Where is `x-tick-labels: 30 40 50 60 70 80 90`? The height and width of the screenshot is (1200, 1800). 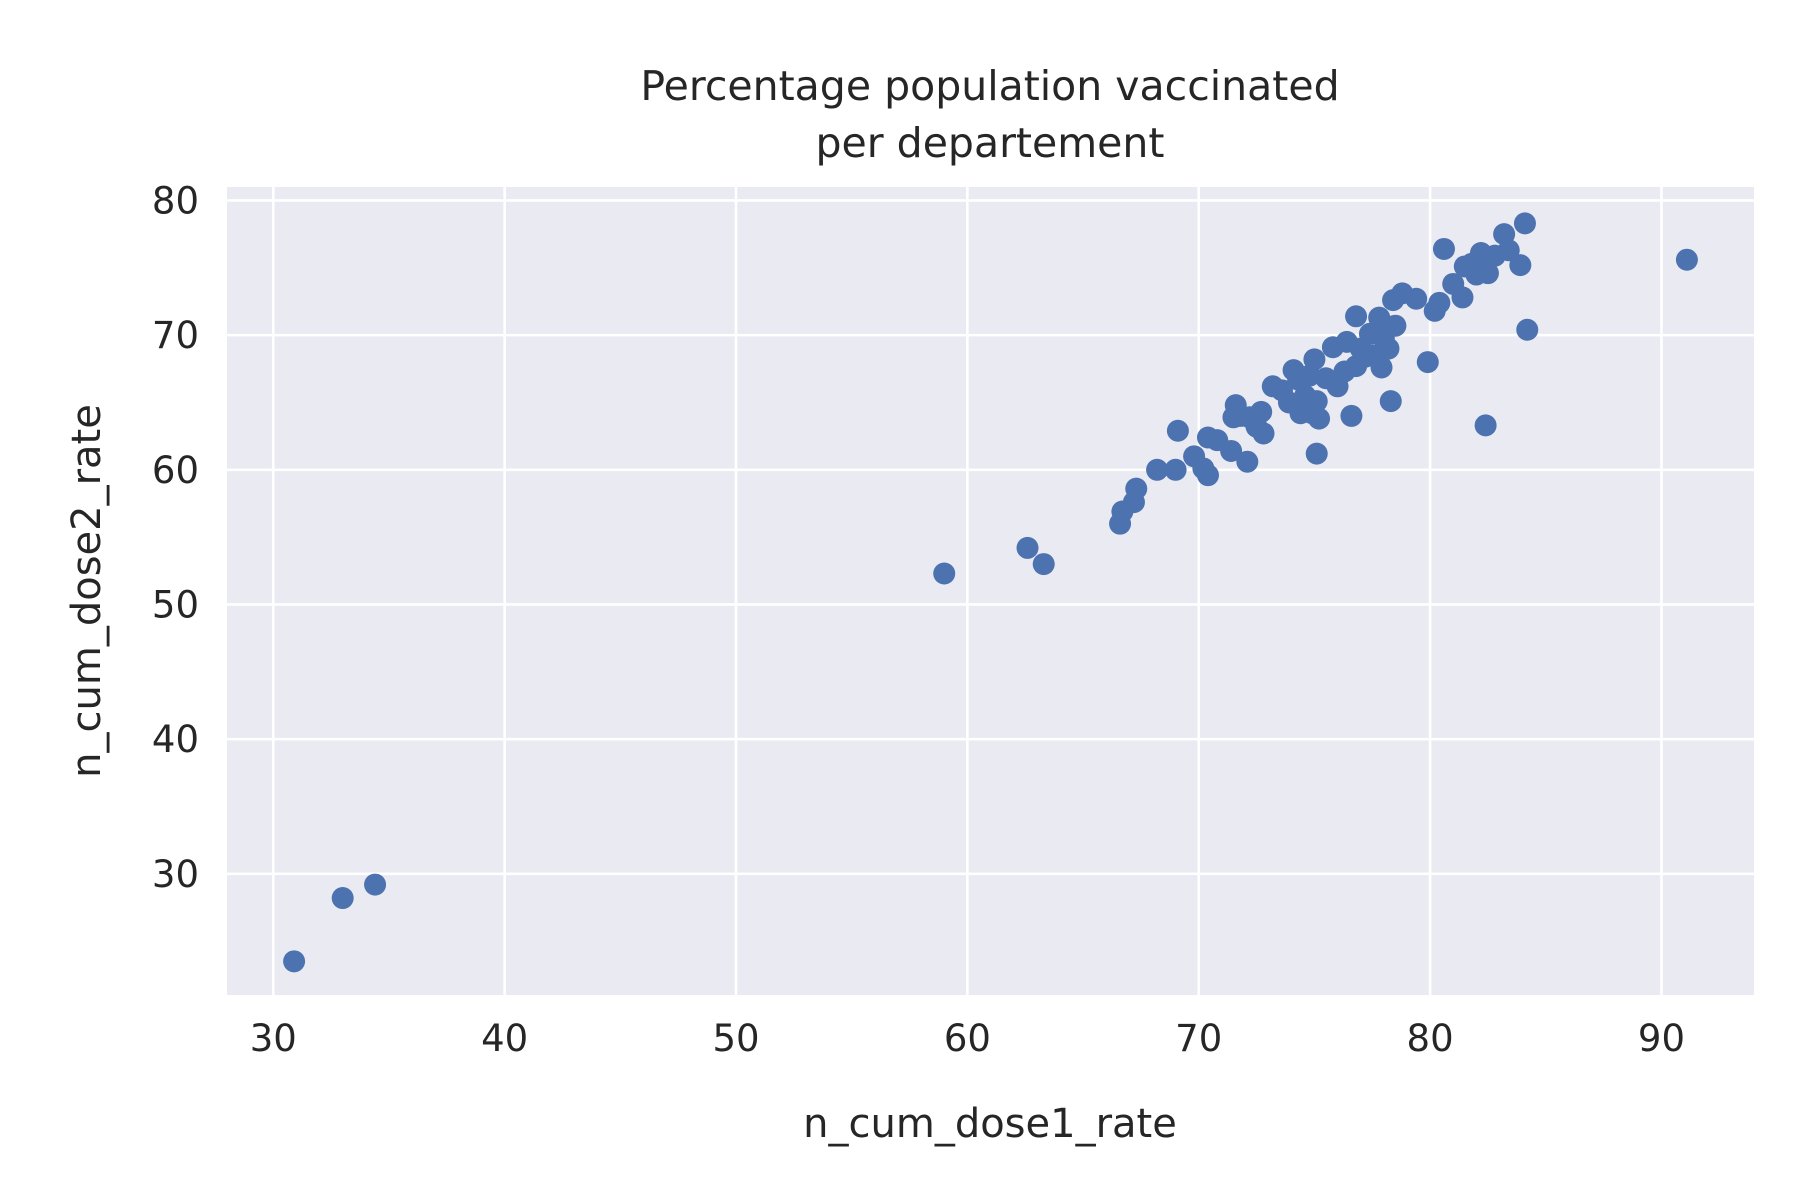
x-tick-labels: 30 40 50 60 70 80 90 is located at coordinates (967, 1038).